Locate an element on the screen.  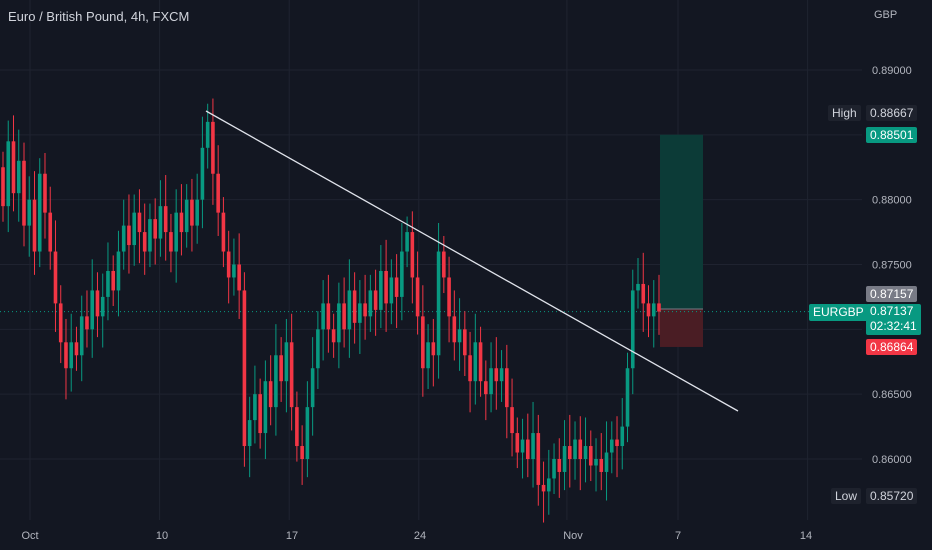
high-value: 0.88667 is located at coordinates (892, 113).